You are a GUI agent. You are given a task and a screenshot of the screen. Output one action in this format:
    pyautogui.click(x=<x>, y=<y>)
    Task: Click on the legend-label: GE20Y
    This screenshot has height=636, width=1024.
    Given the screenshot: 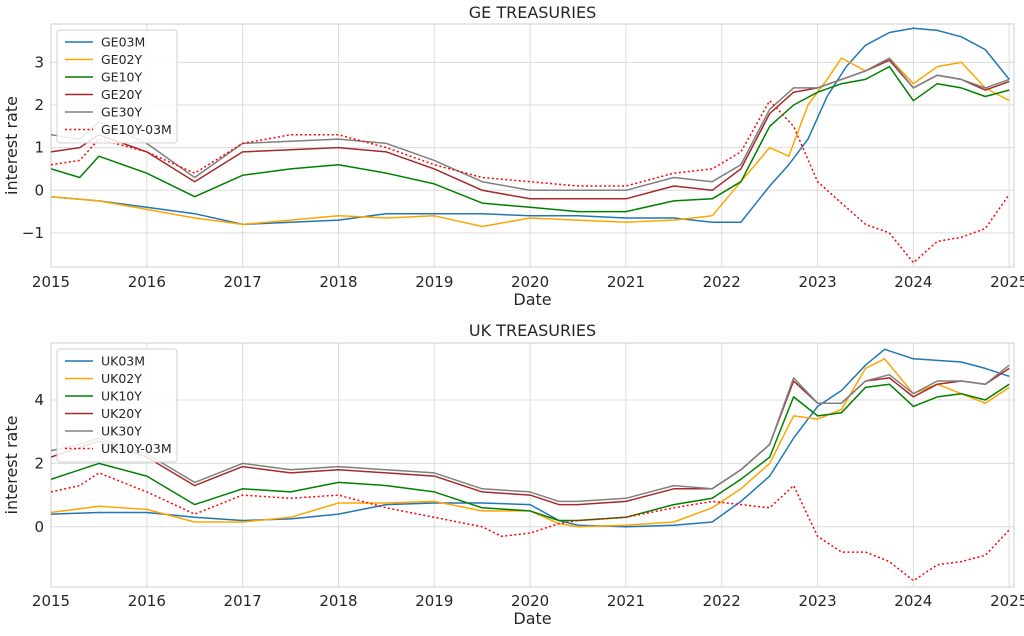 What is the action you would take?
    pyautogui.click(x=121, y=94)
    